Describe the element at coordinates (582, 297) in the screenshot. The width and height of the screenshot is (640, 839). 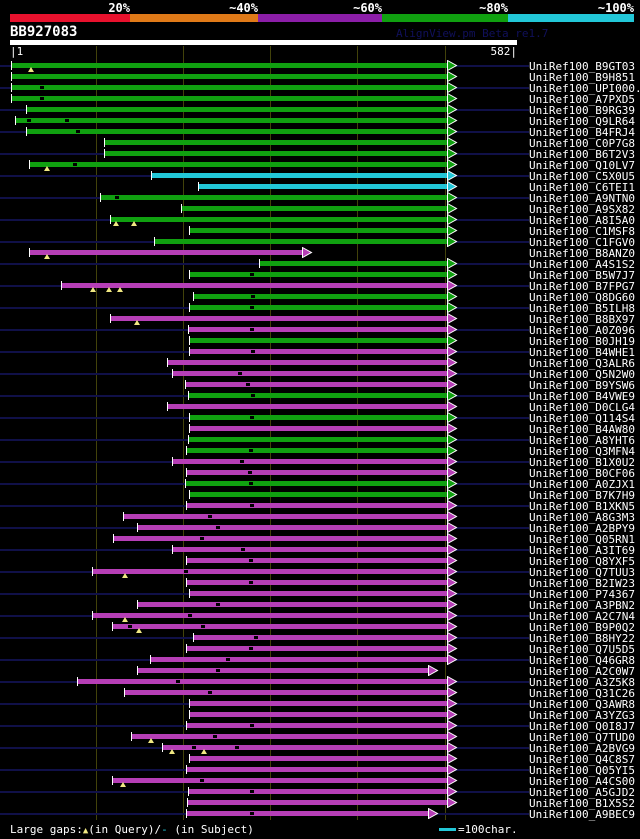
I see `hit-label: UniRef100_Q8DG60` at that location.